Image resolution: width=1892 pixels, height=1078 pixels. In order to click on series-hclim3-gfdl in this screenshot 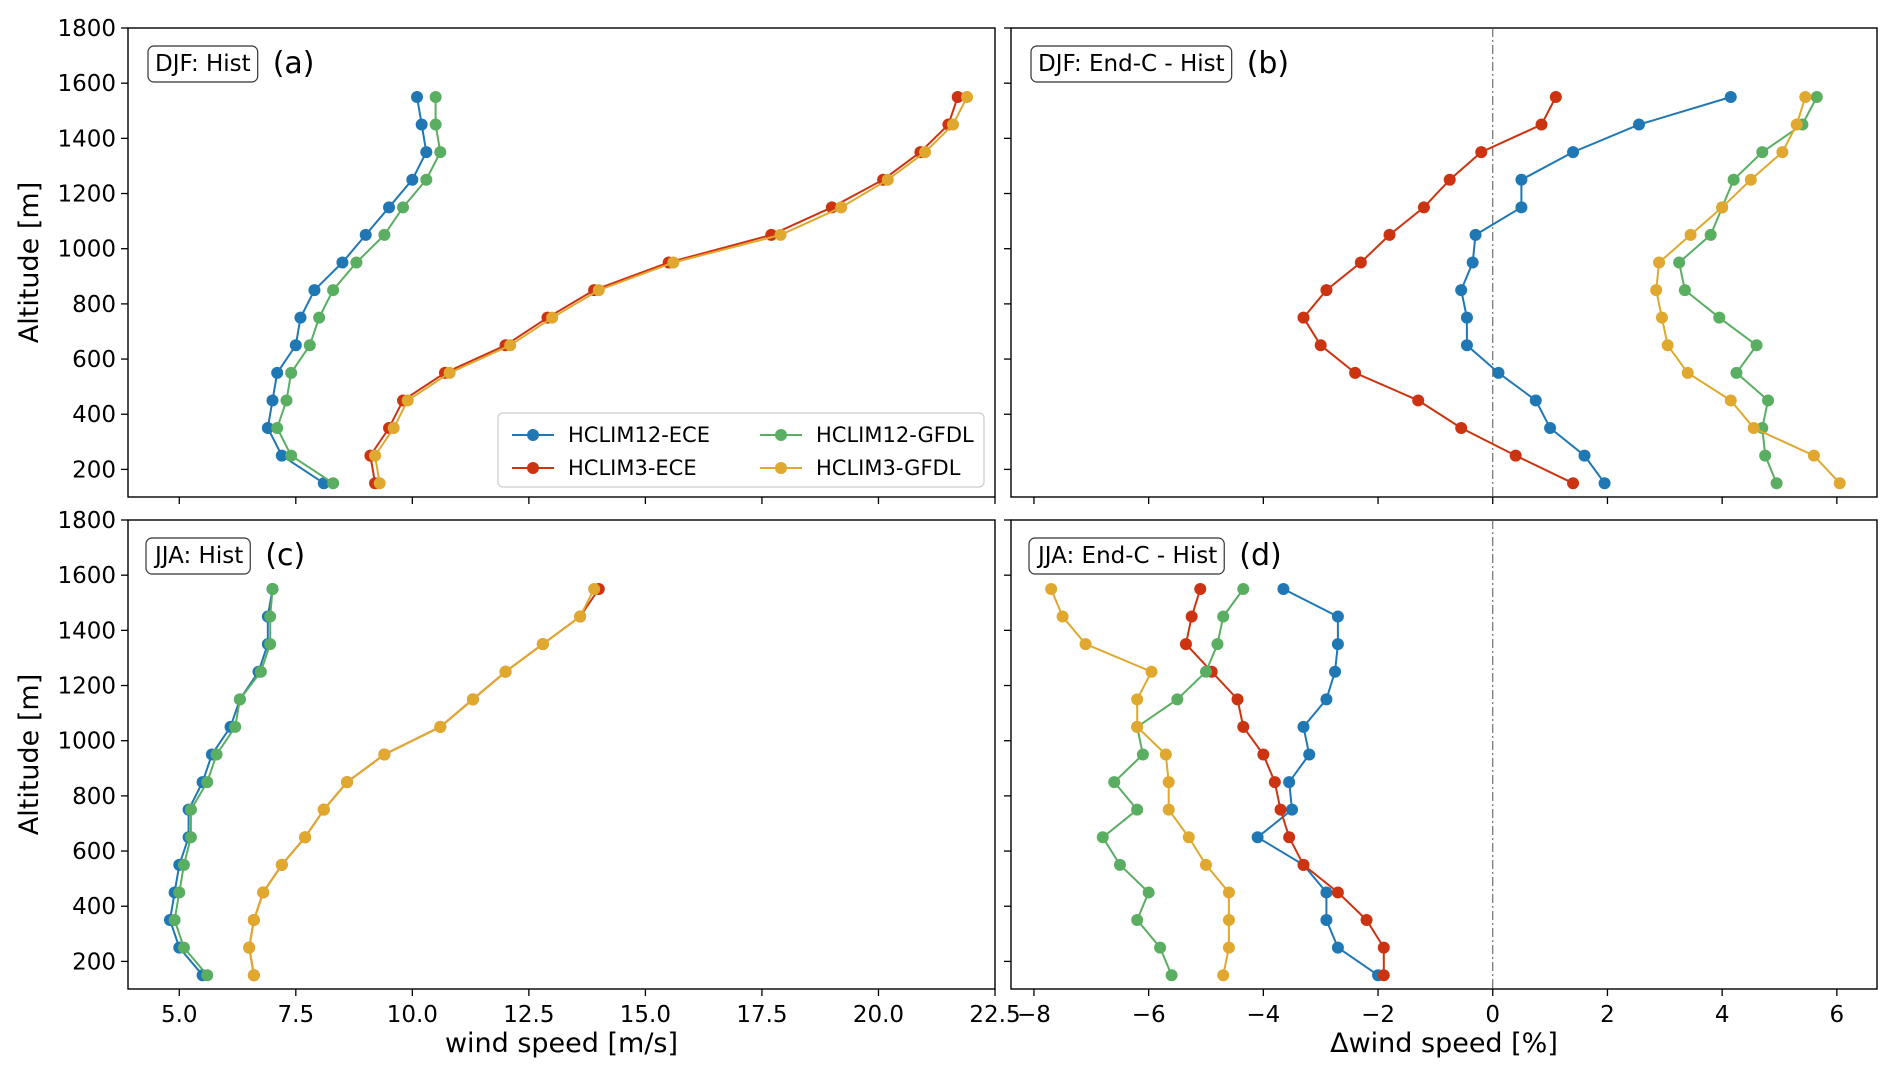, I will do `click(671, 290)`.